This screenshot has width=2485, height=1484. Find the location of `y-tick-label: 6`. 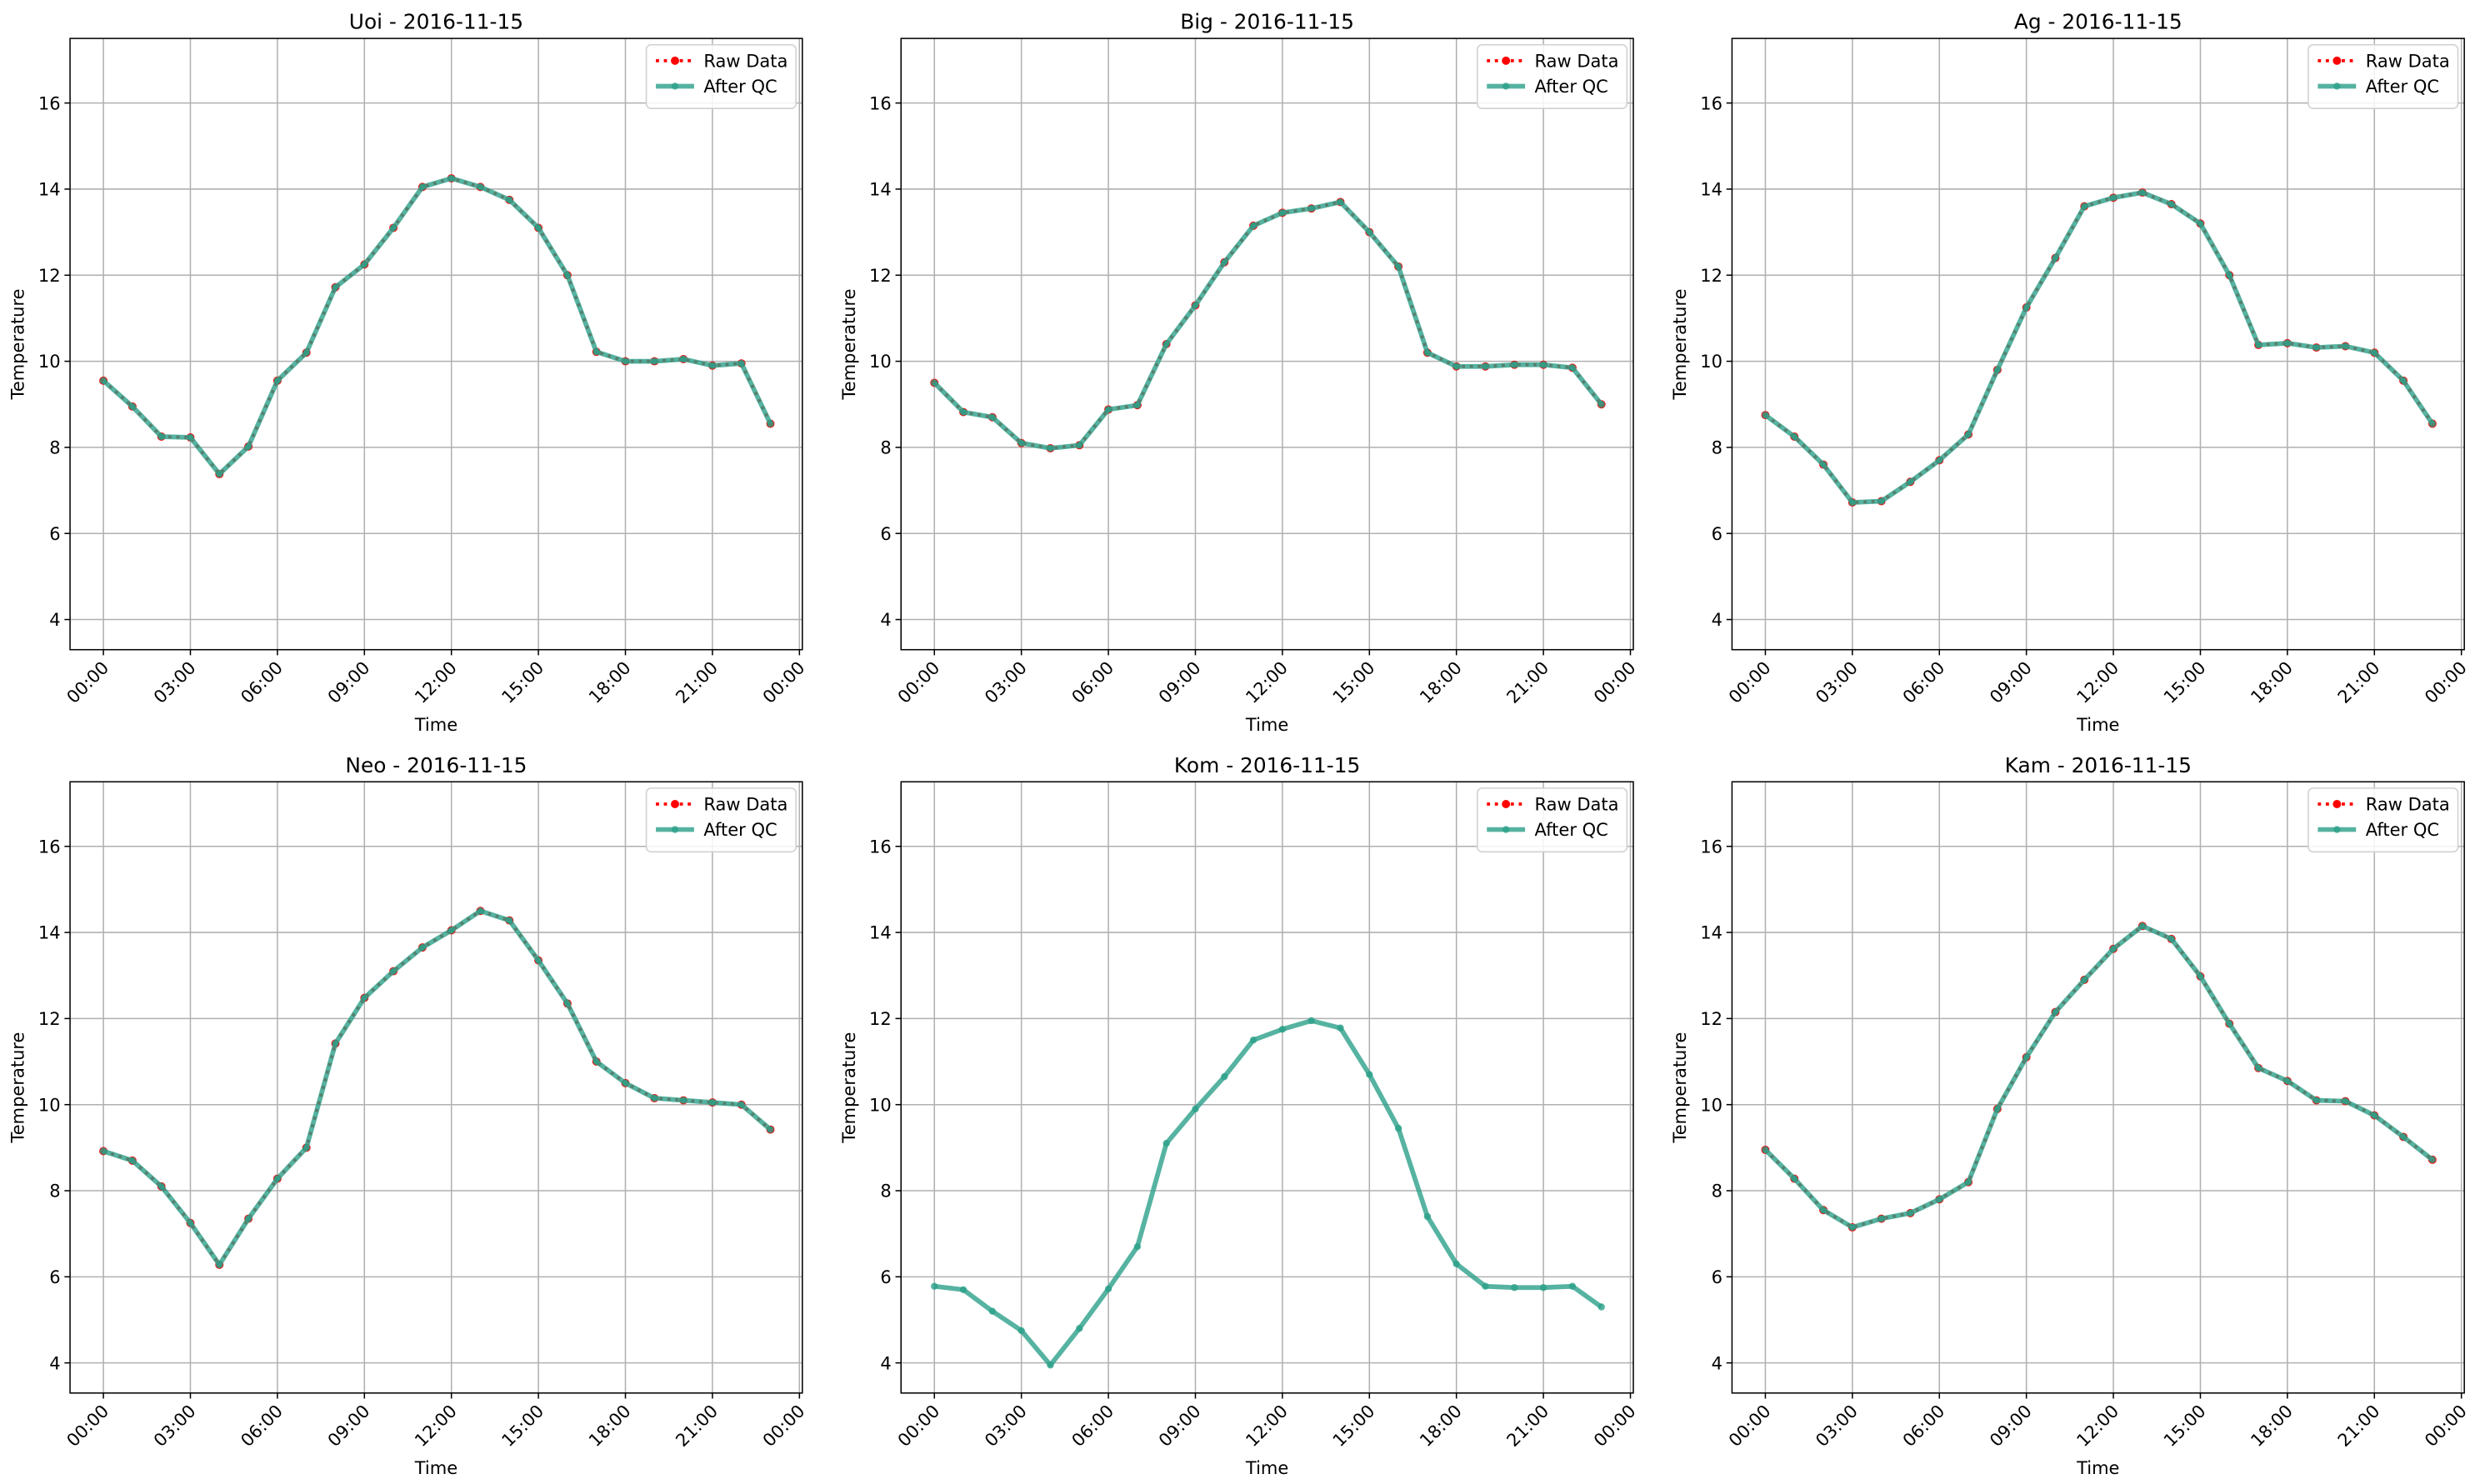

y-tick-label: 6 is located at coordinates (54, 533).